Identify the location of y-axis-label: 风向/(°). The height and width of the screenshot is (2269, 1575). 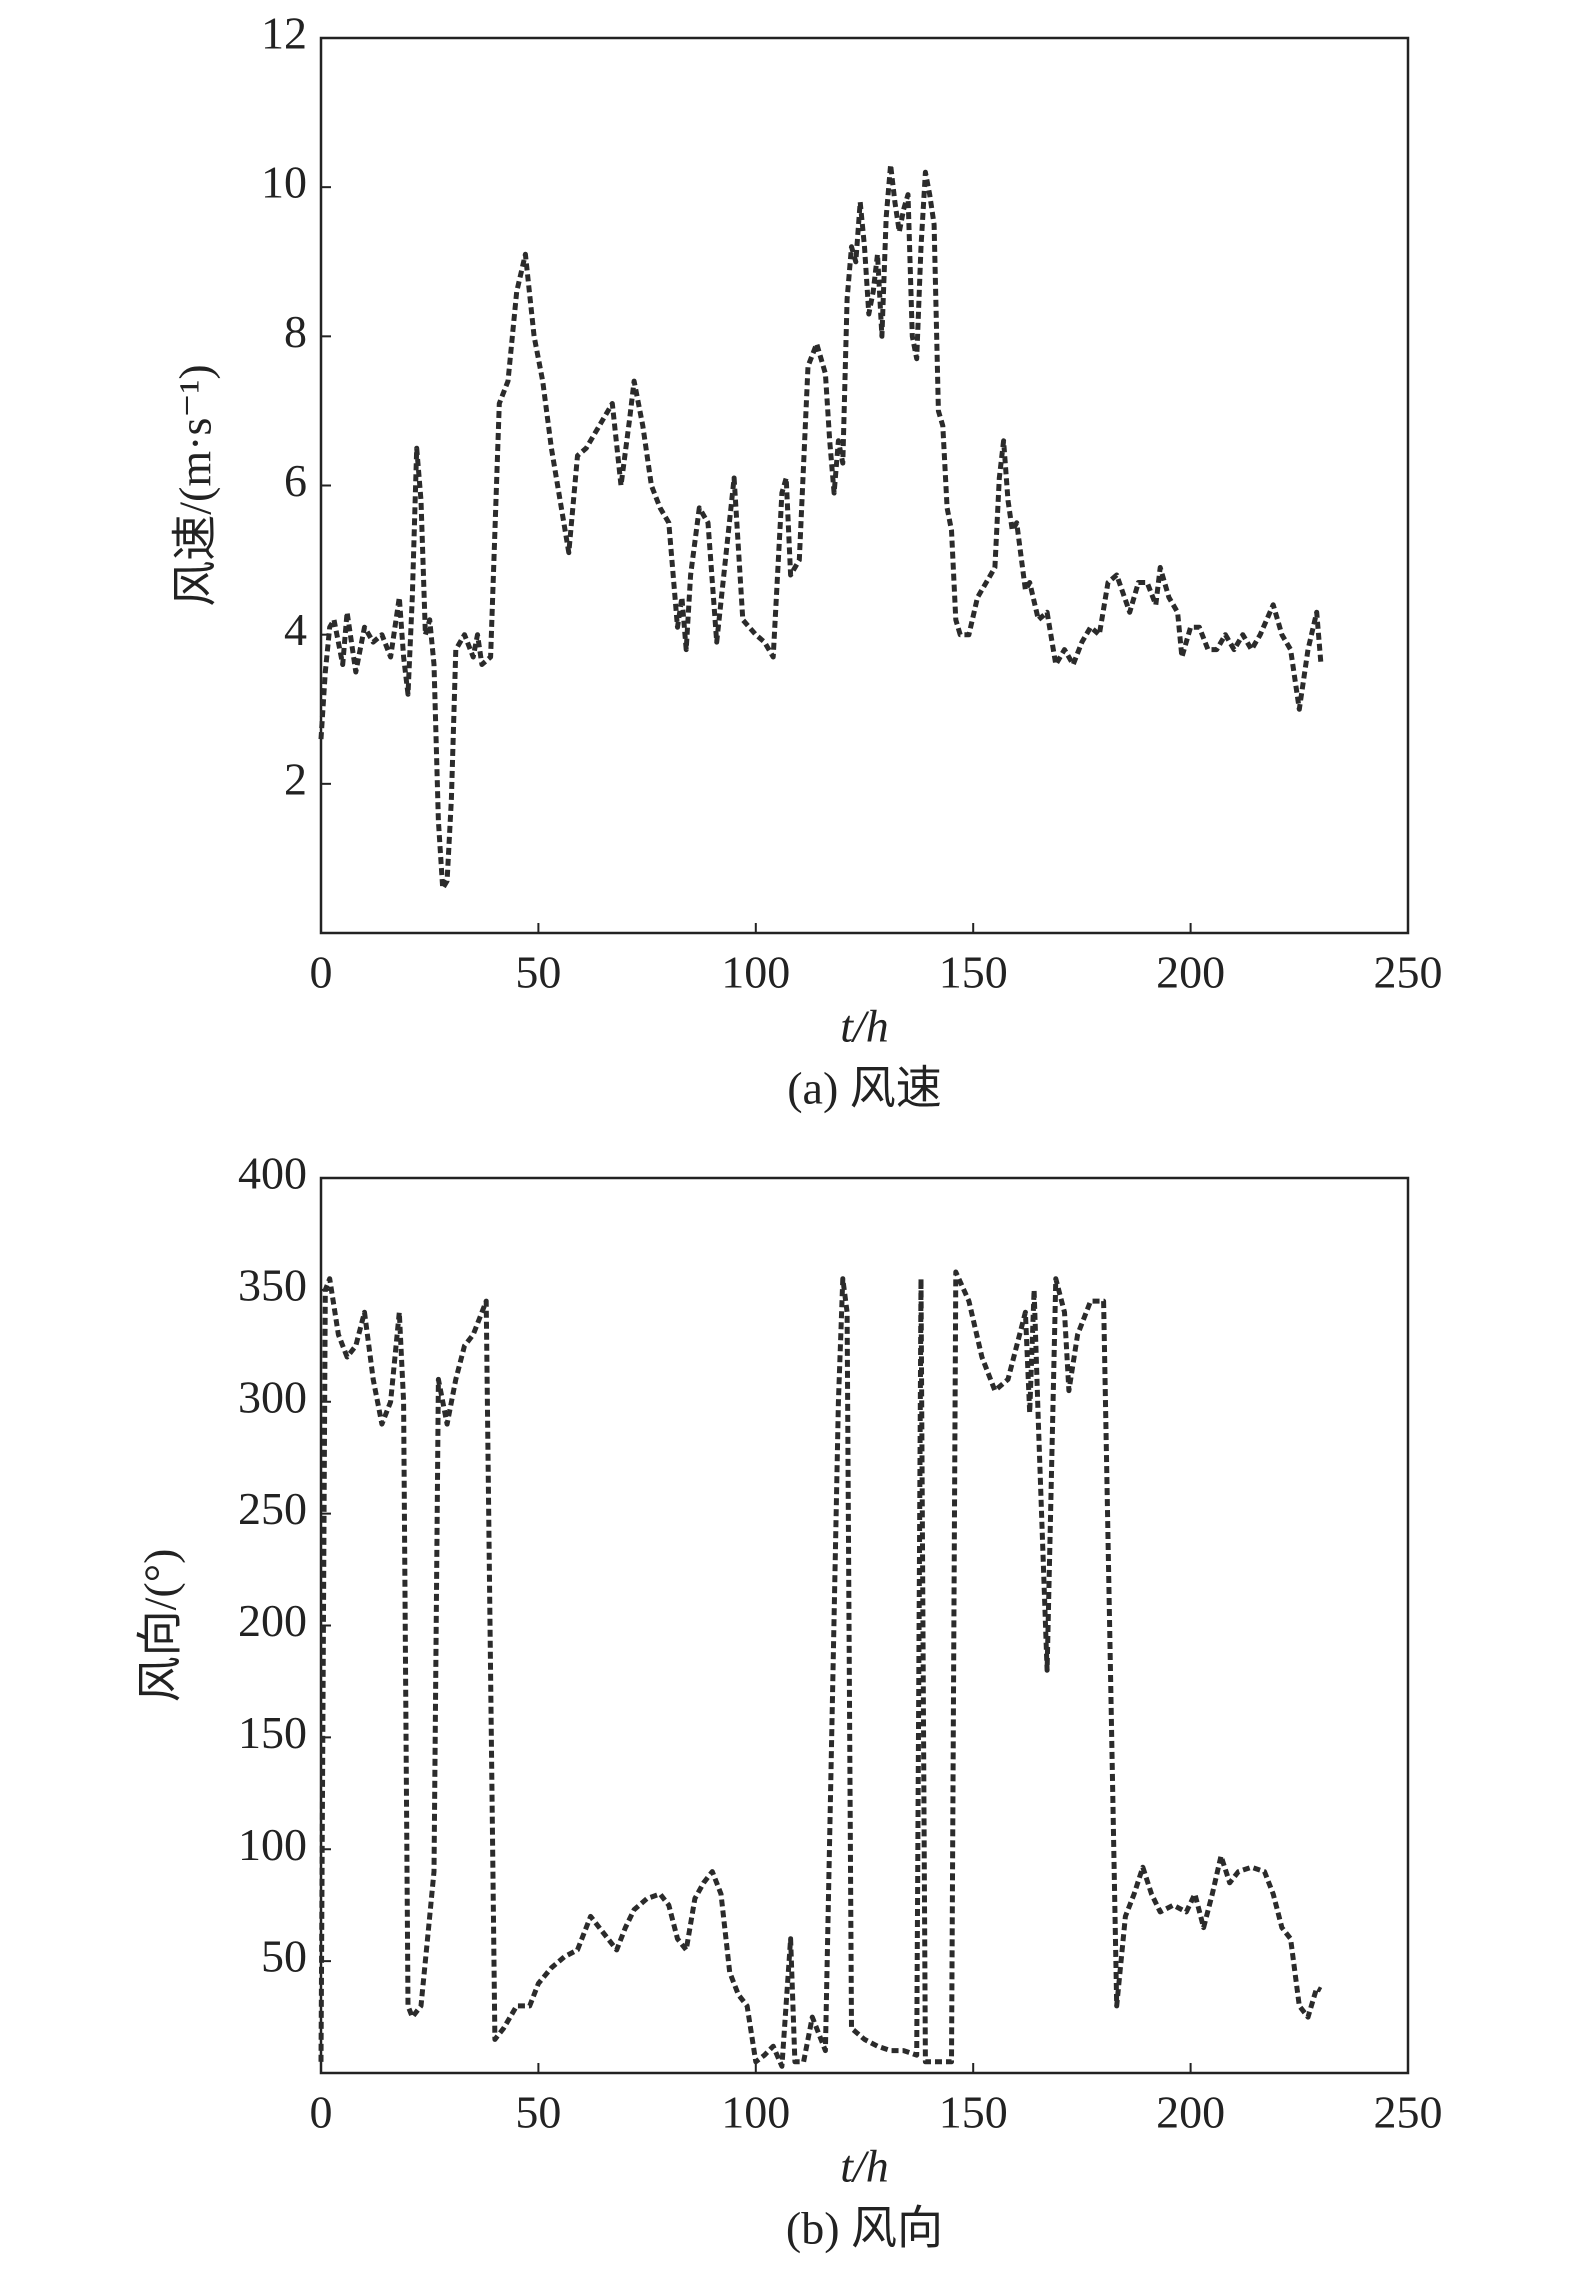
(160, 1626).